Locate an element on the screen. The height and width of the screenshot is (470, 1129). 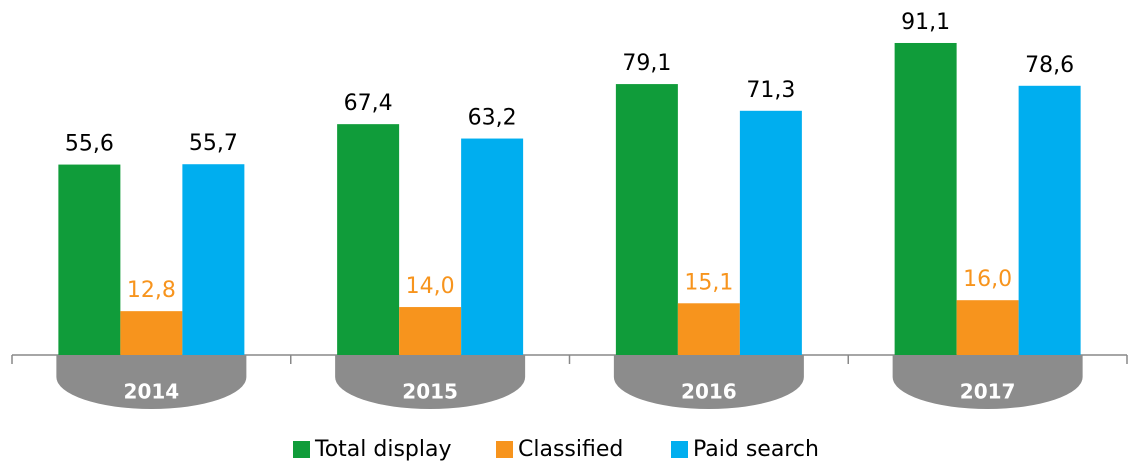
legend-label: Total display is located at coordinates (383, 449).